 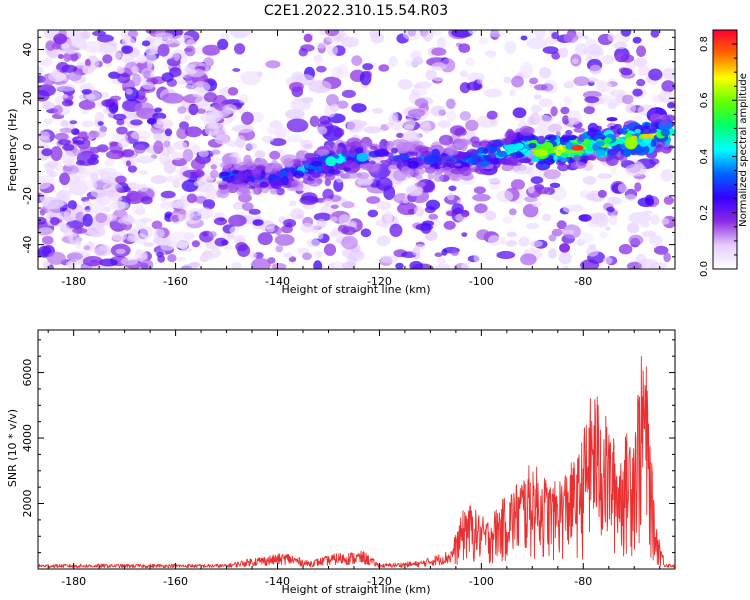 I want to click on snr-y-label: SNR (10 * v/v), so click(x=12, y=448).